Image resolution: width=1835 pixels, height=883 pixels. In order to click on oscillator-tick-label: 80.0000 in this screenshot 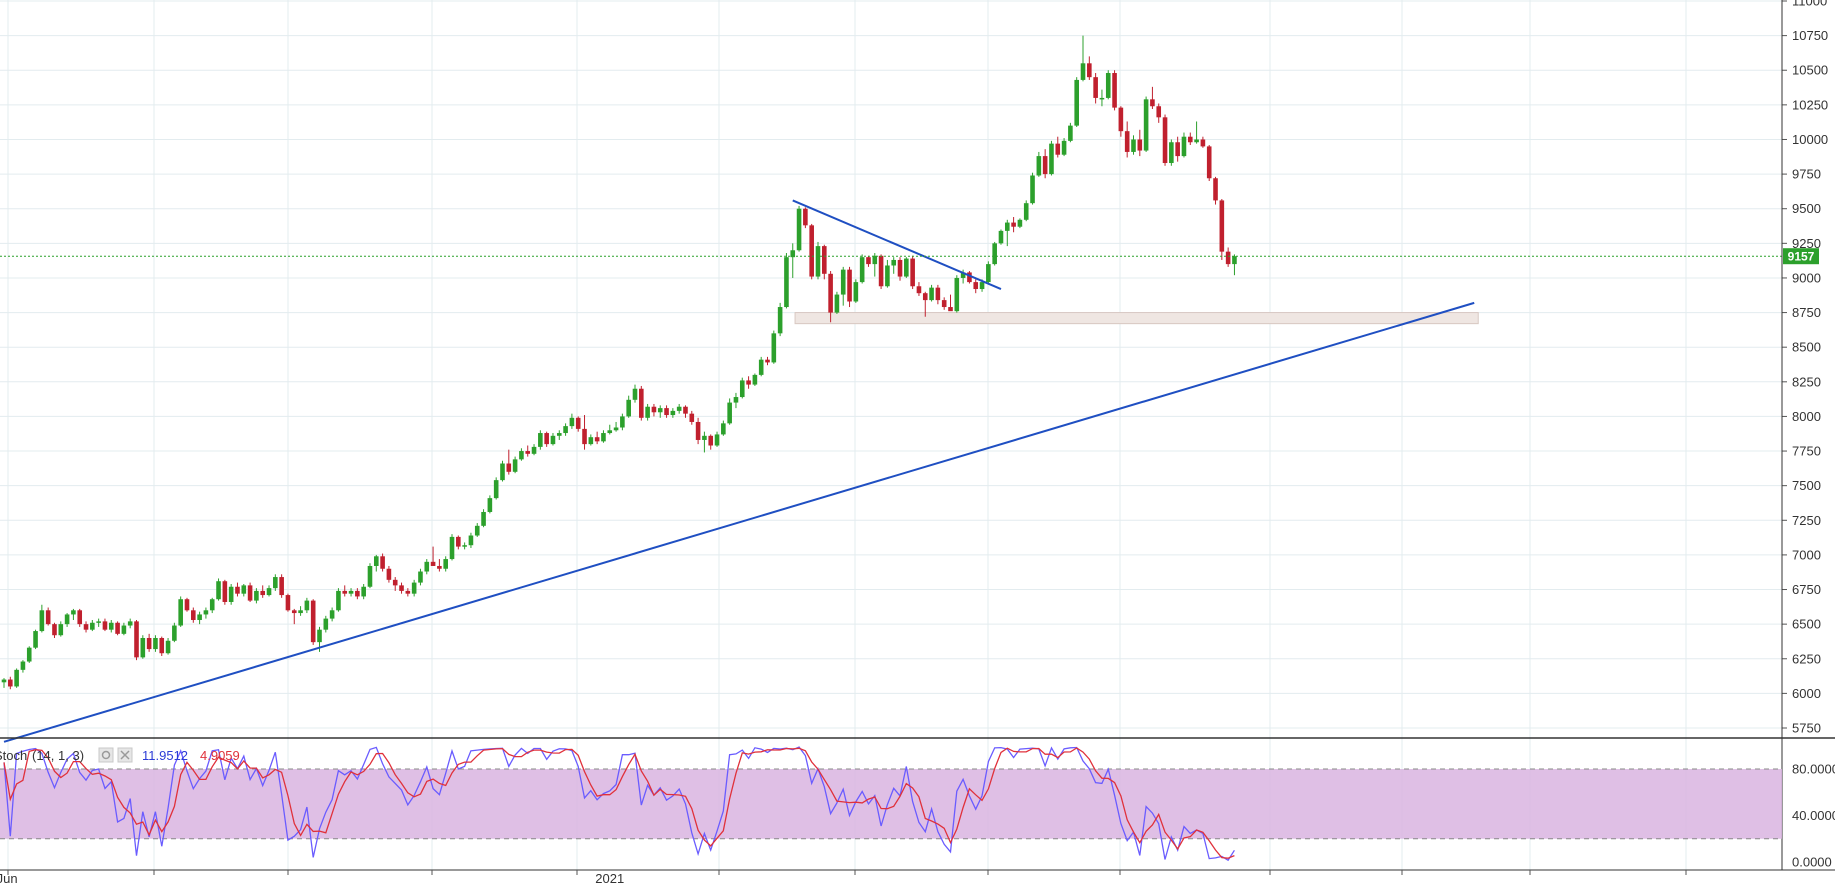, I will do `click(1813, 769)`.